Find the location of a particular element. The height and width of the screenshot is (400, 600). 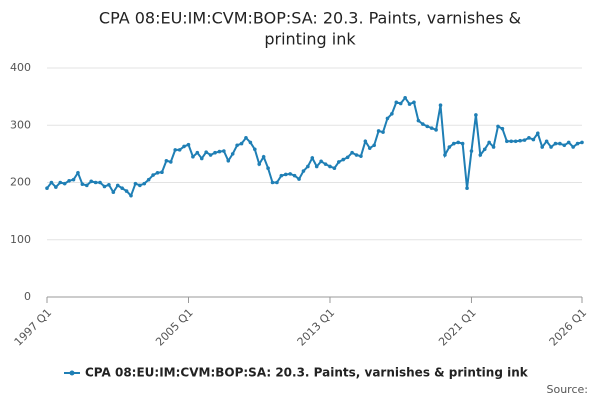

y-tick-label: 200 is located at coordinates (20, 182).